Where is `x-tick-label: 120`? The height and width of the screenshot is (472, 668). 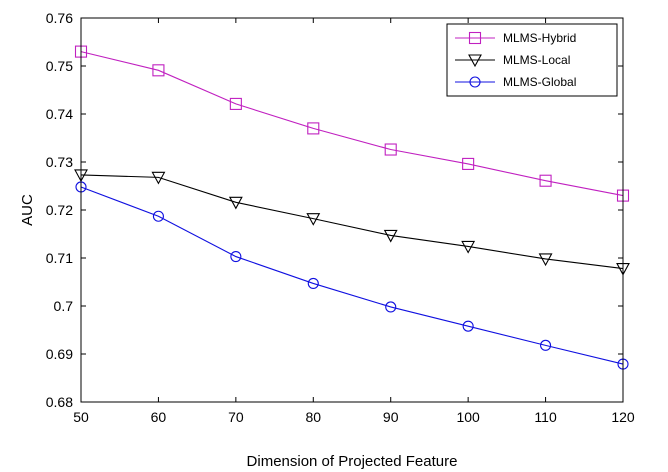 x-tick-label: 120 is located at coordinates (623, 417).